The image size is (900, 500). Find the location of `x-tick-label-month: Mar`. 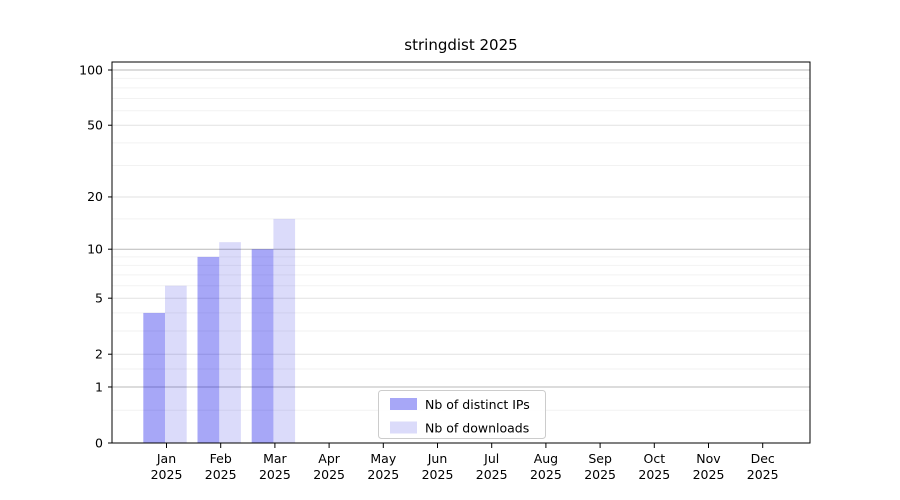

x-tick-label-month: Mar is located at coordinates (275, 458).